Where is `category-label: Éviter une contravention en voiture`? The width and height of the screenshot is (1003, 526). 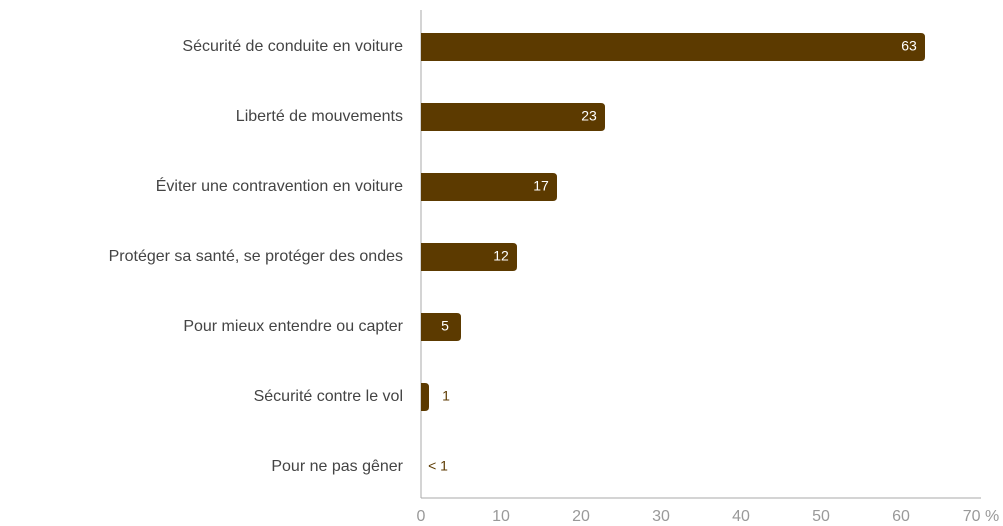 category-label: Éviter une contravention en voiture is located at coordinates (279, 185).